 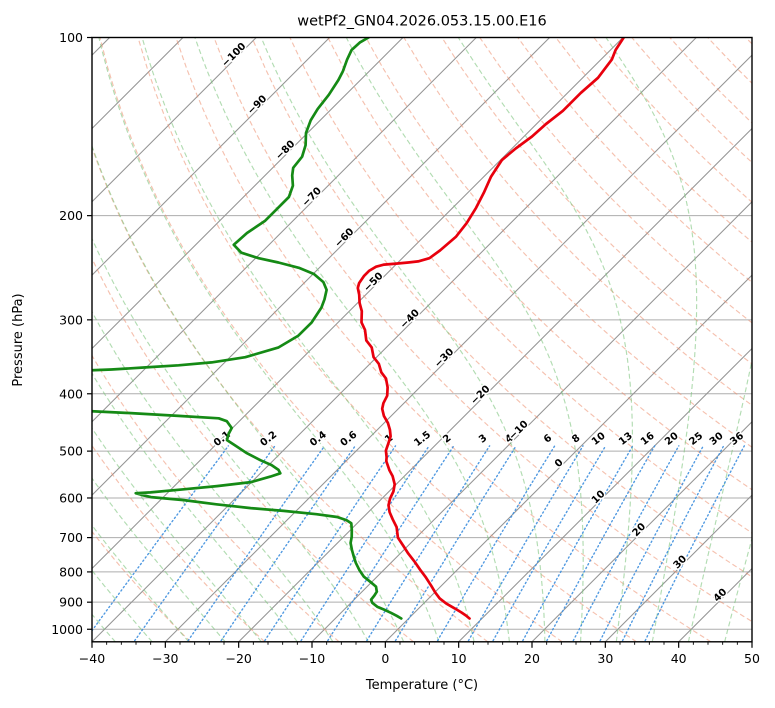 What do you see at coordinates (385, 658) in the screenshot?
I see `x-tick-label: 0` at bounding box center [385, 658].